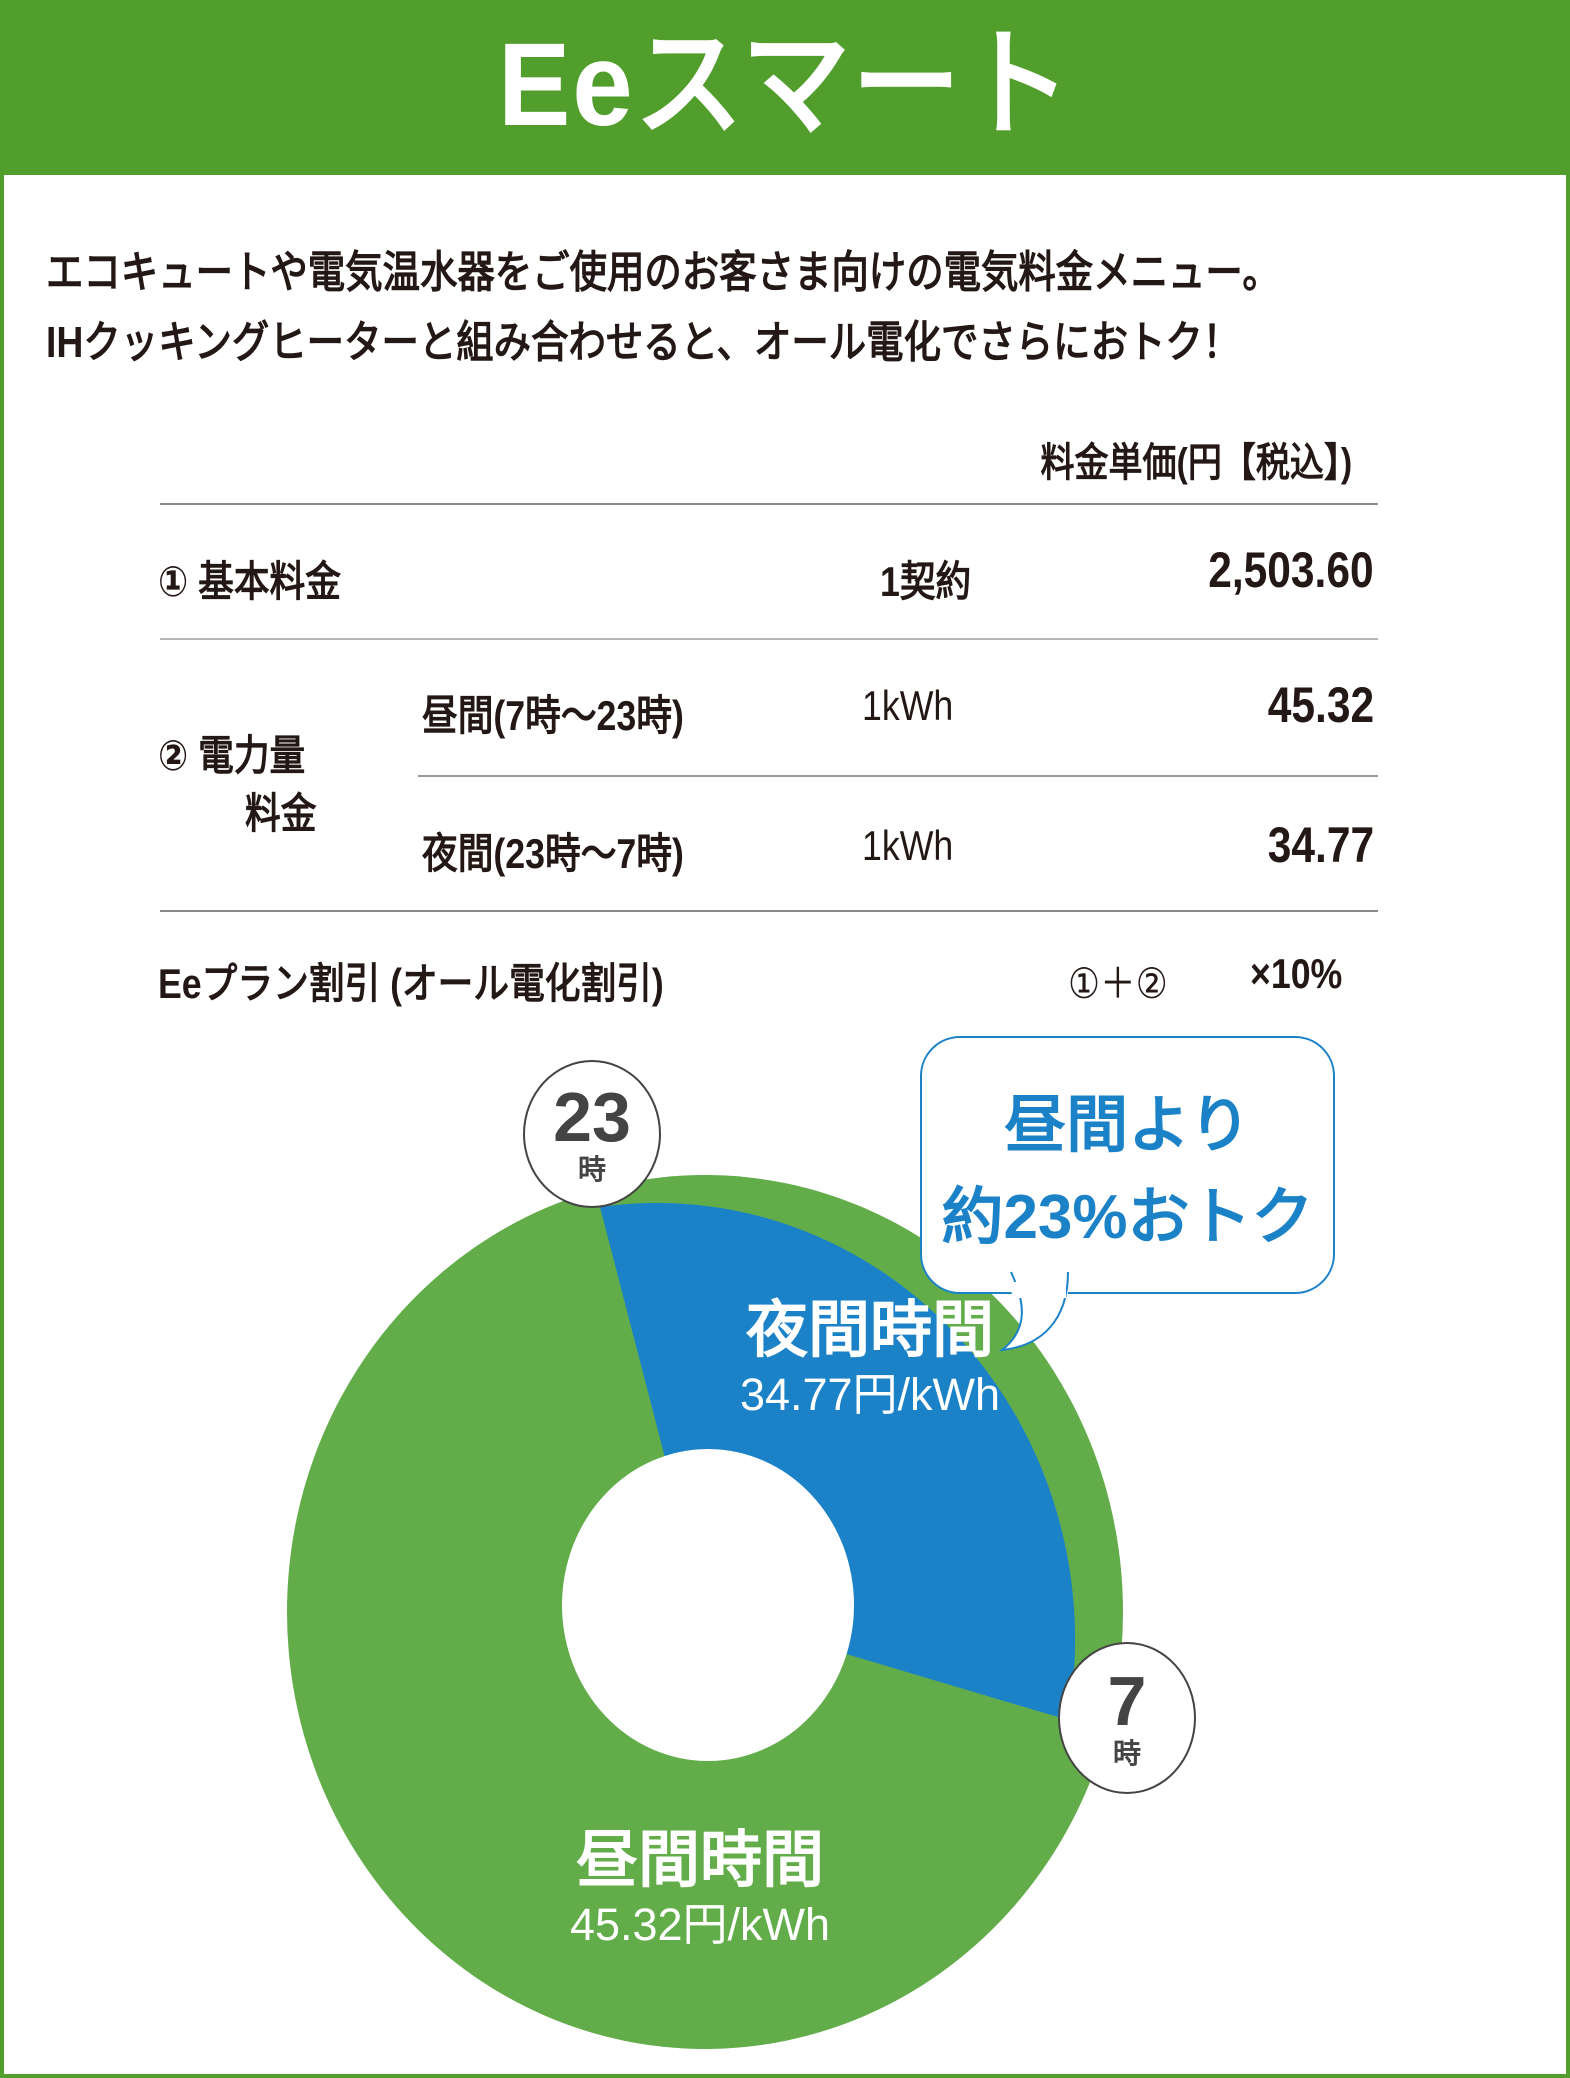 The image size is (1570, 2078). I want to click on day-price: 45.32, so click(1320, 705).